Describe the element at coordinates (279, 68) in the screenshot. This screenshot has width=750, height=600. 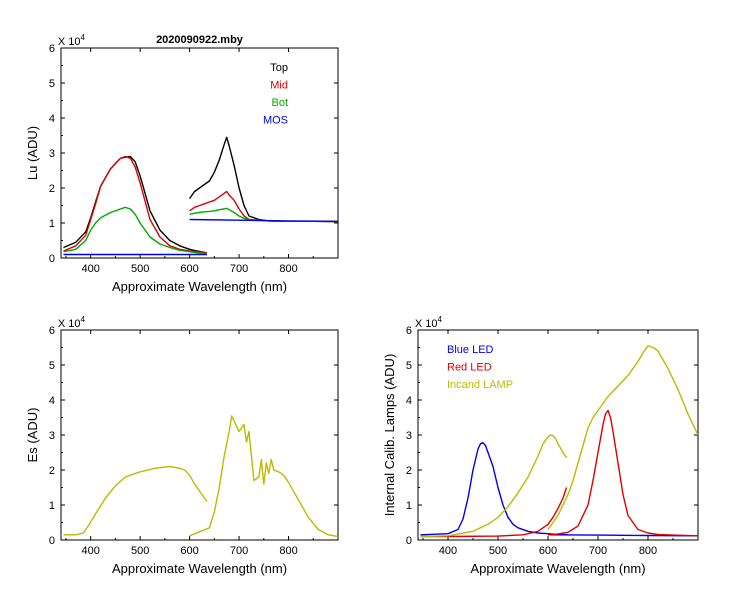
I see `legend-entry: Top` at that location.